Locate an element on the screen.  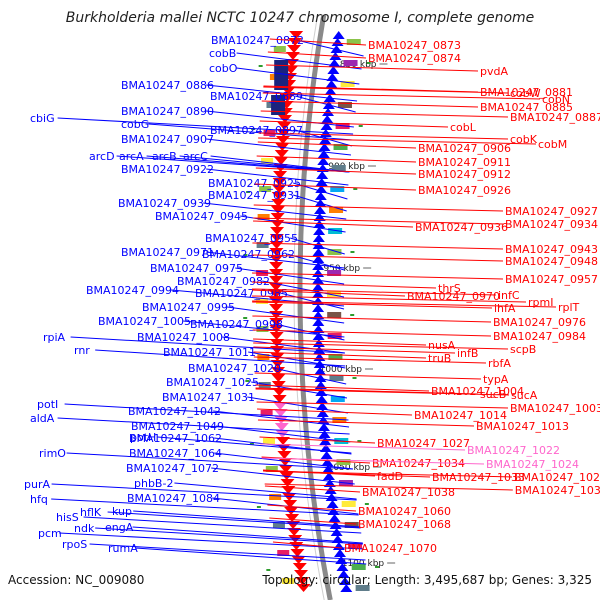
gene-label-left: BMA10247_1049 is located at coordinates (177, 426).